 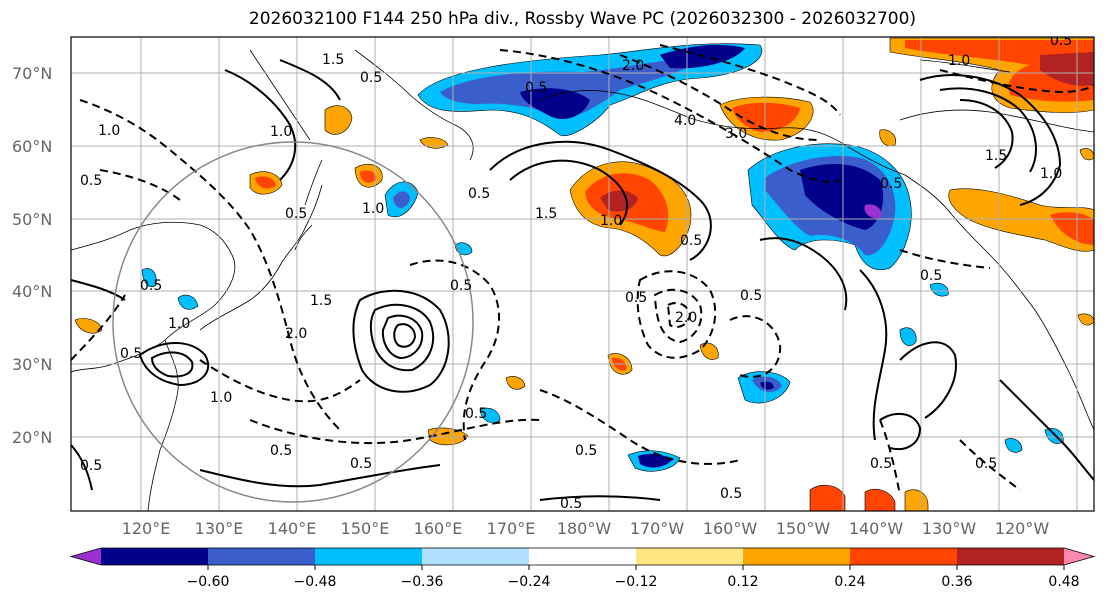 What do you see at coordinates (1022, 528) in the screenshot?
I see `lon-label: 120°W` at bounding box center [1022, 528].